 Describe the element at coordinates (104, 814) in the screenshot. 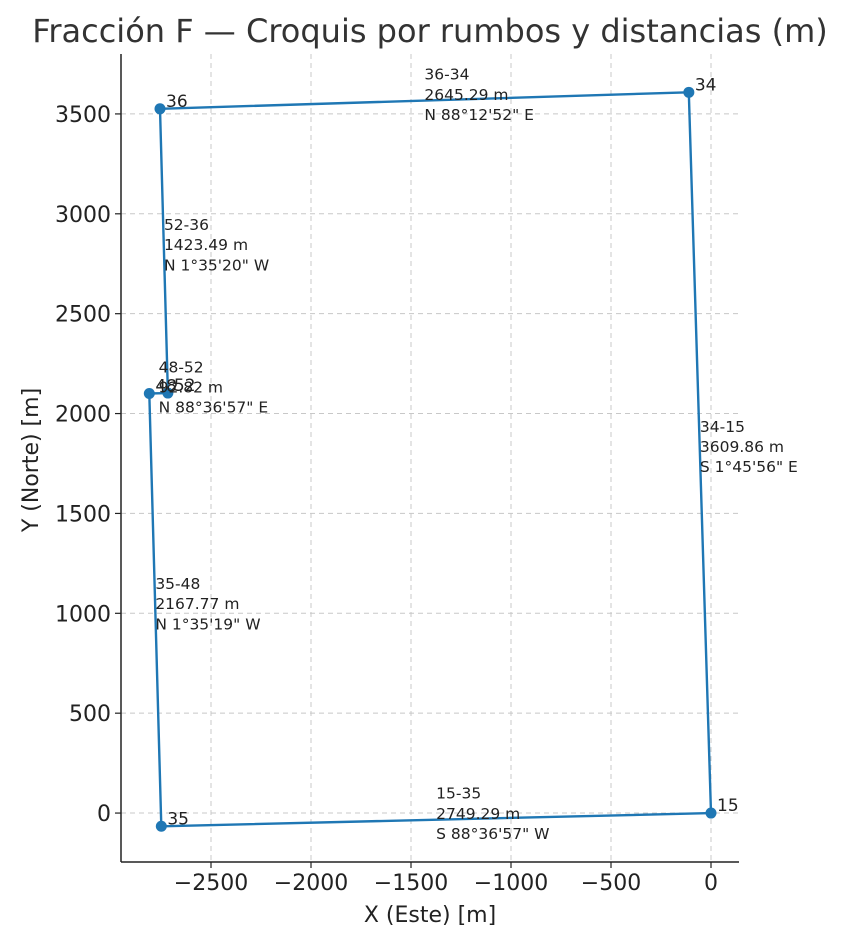

I see `y-tick-label: 0` at that location.